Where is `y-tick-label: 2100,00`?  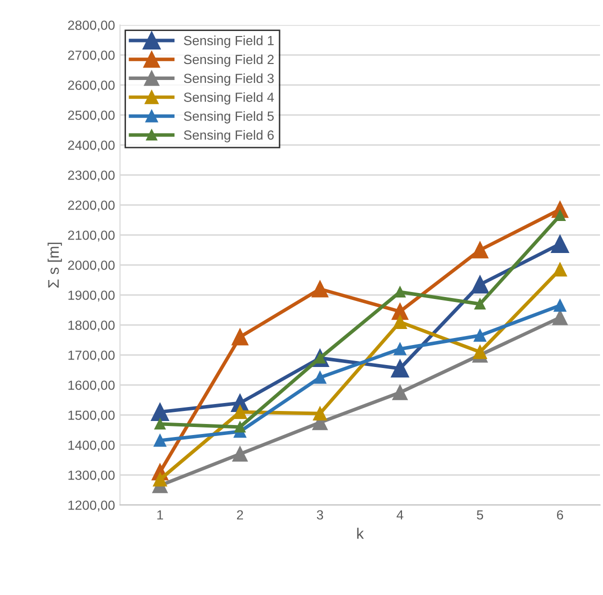 y-tick-label: 2100,00 is located at coordinates (91, 236).